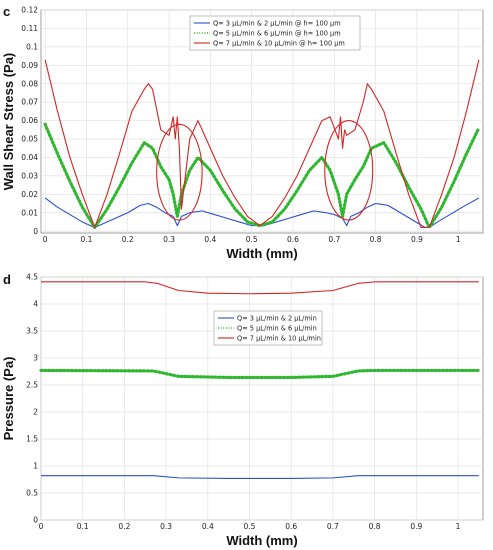  I want to click on y-tick-label: 1, so click(35, 466).